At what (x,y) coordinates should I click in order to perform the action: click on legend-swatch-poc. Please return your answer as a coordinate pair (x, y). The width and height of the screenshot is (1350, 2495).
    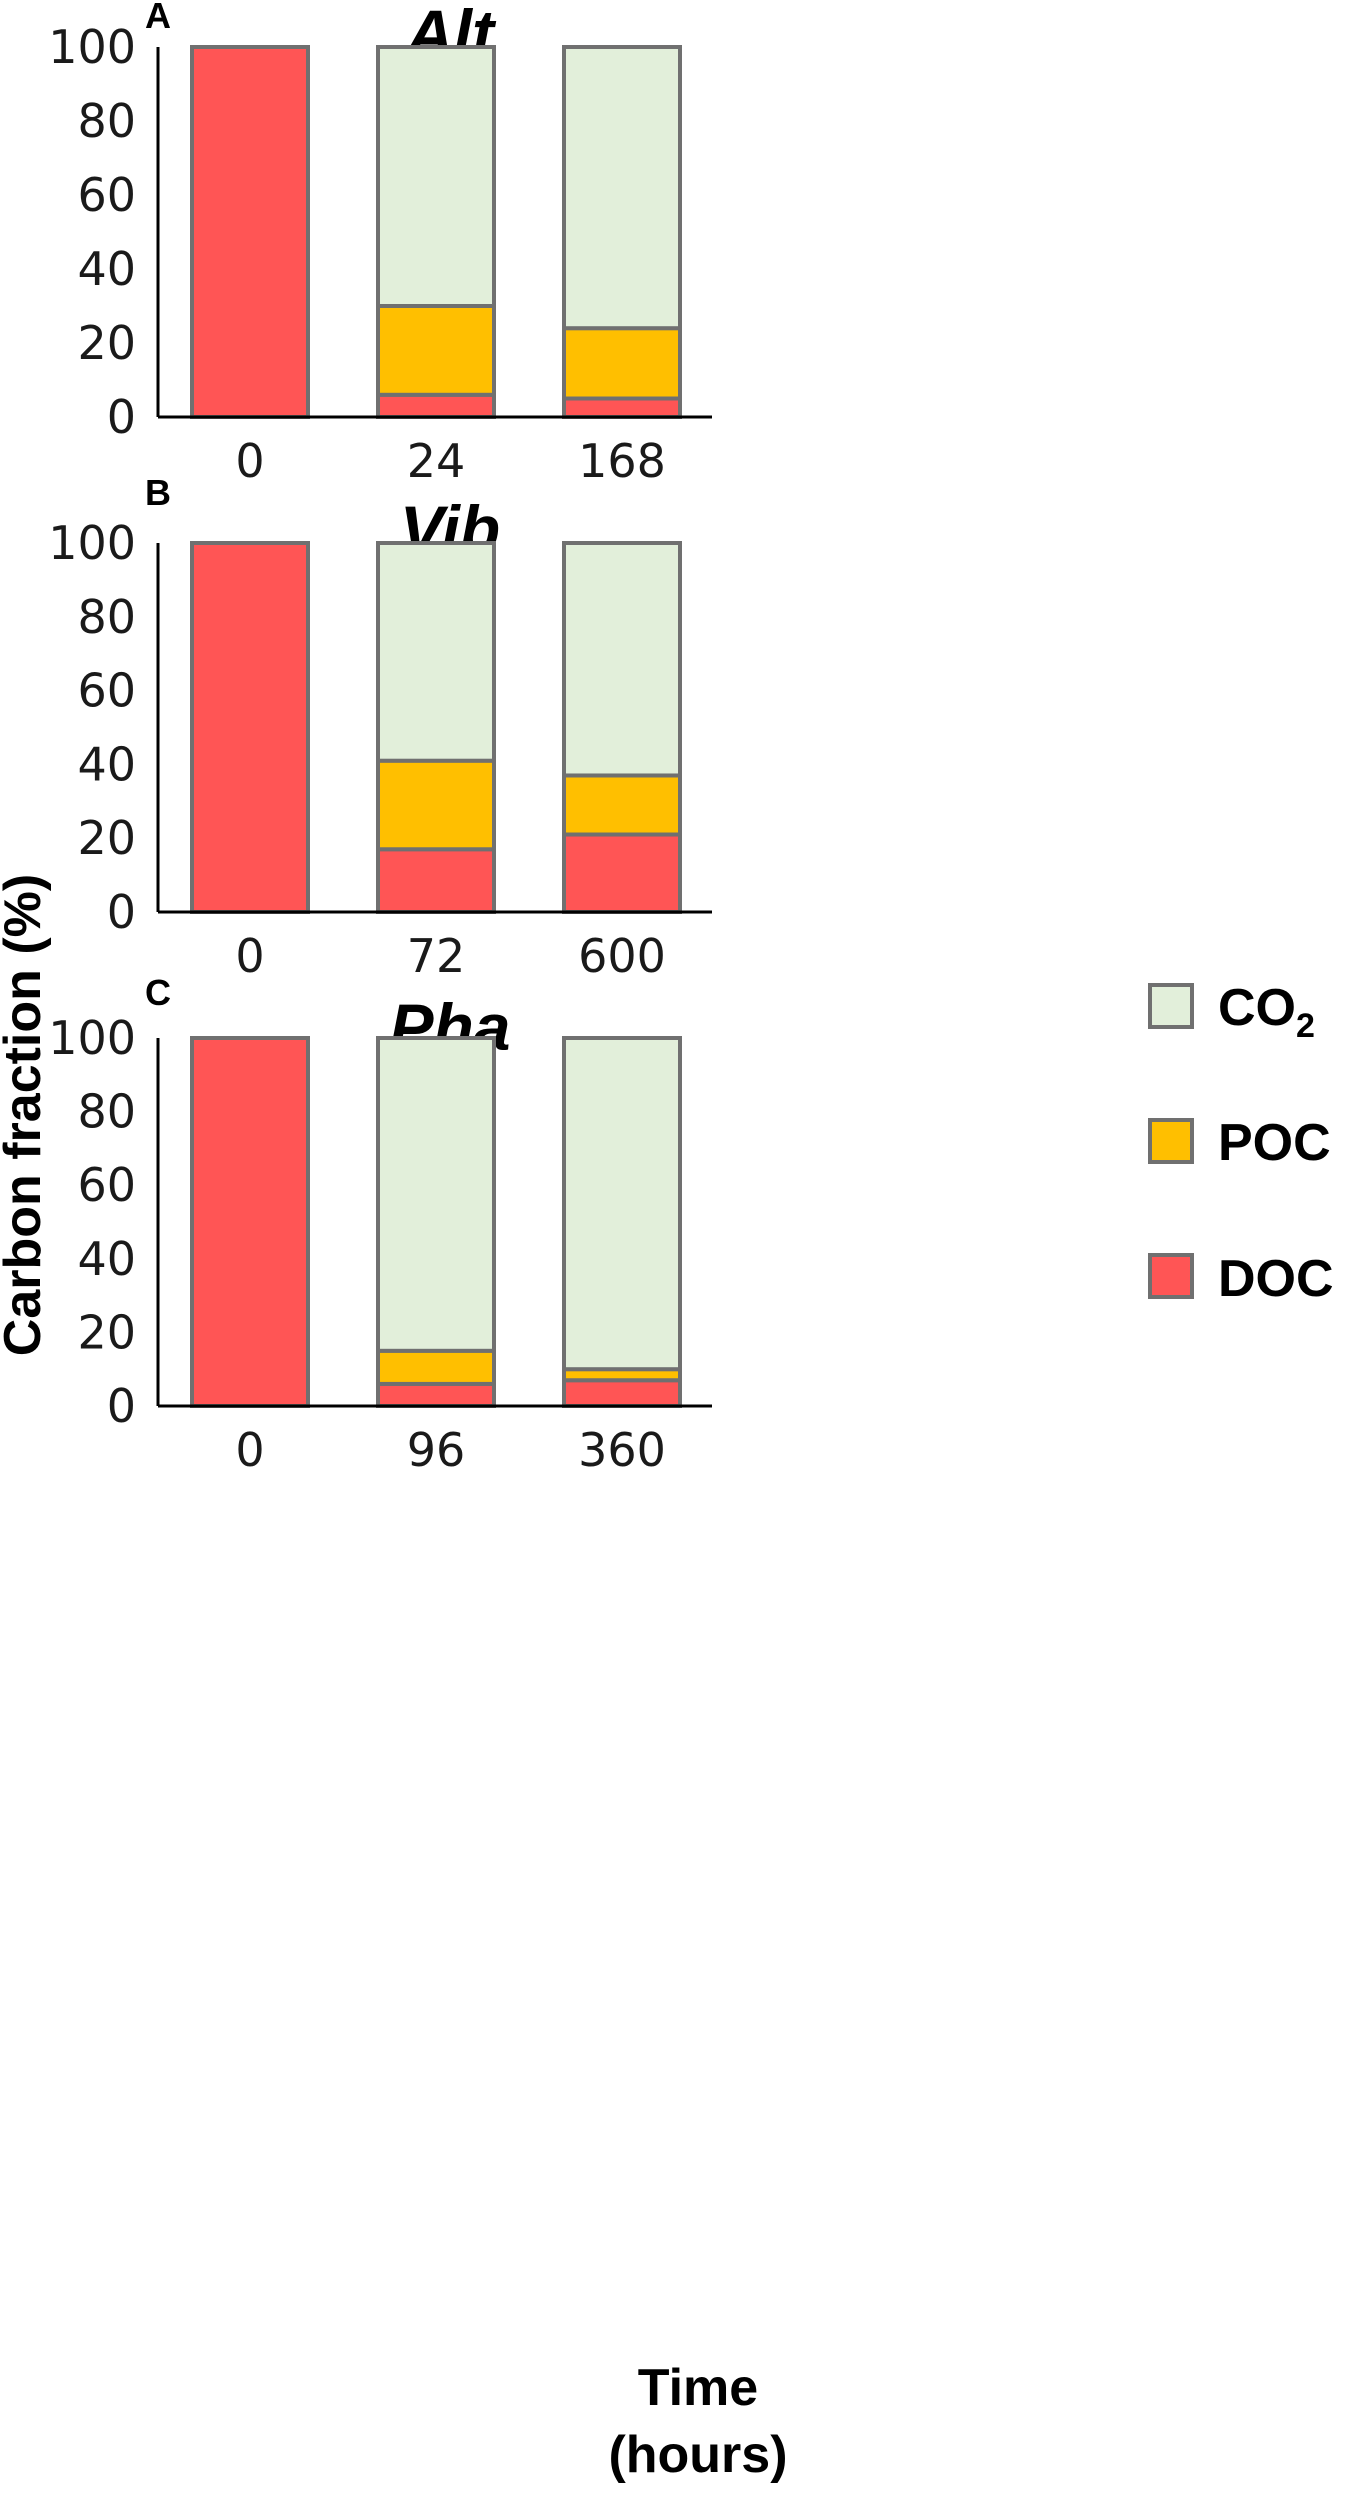
    Looking at the image, I should click on (1171, 1141).